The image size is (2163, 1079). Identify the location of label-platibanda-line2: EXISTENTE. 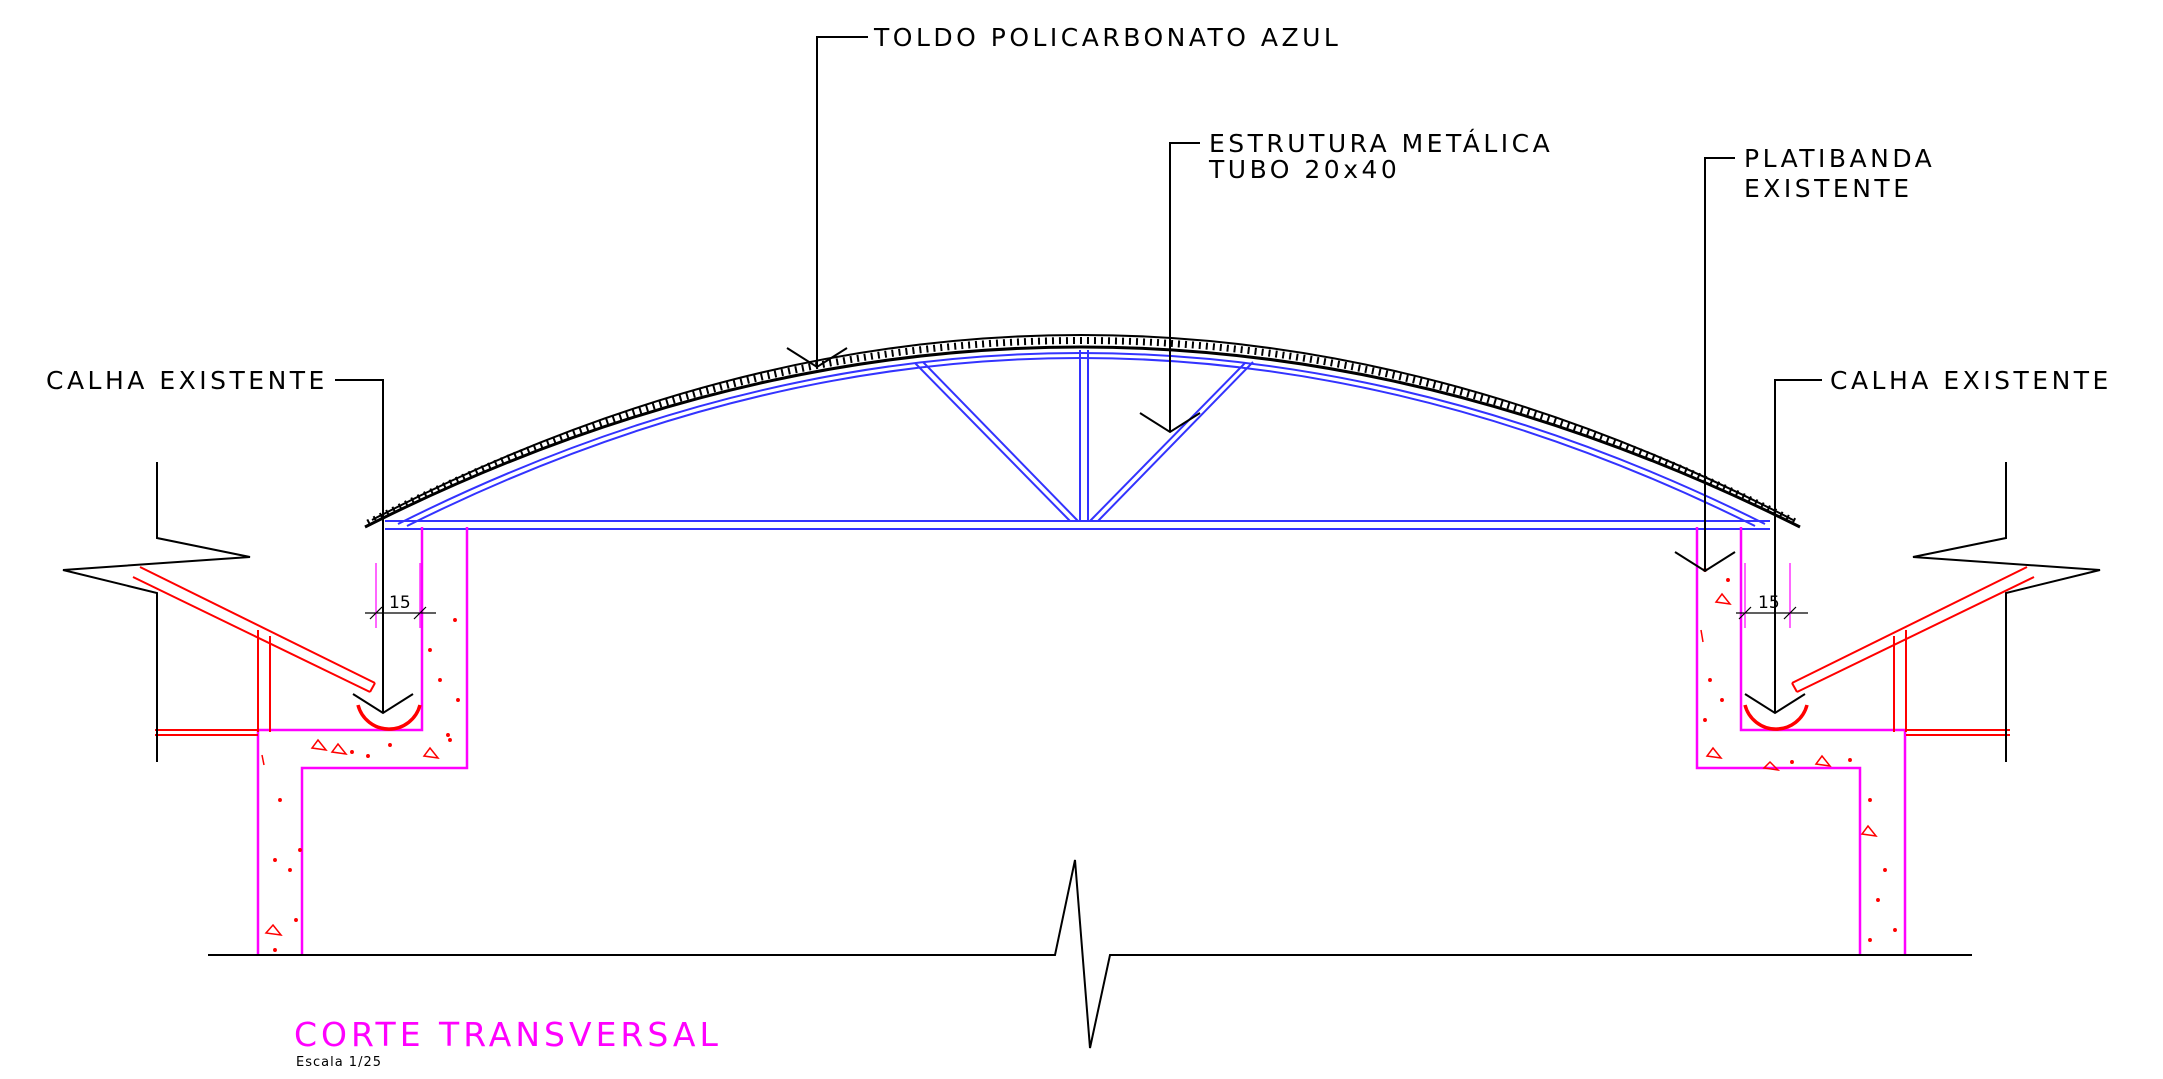
(1828, 188).